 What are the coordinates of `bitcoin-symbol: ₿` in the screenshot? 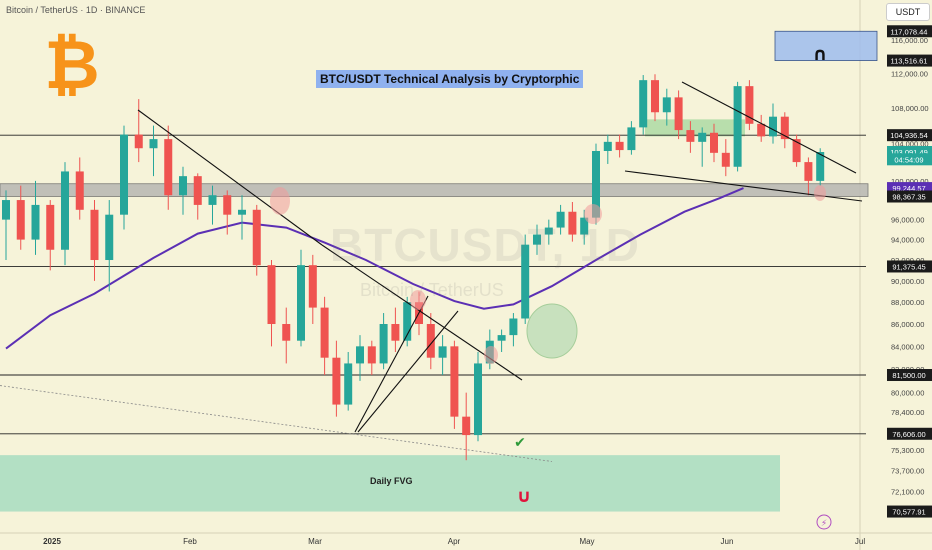 It's located at (71, 65).